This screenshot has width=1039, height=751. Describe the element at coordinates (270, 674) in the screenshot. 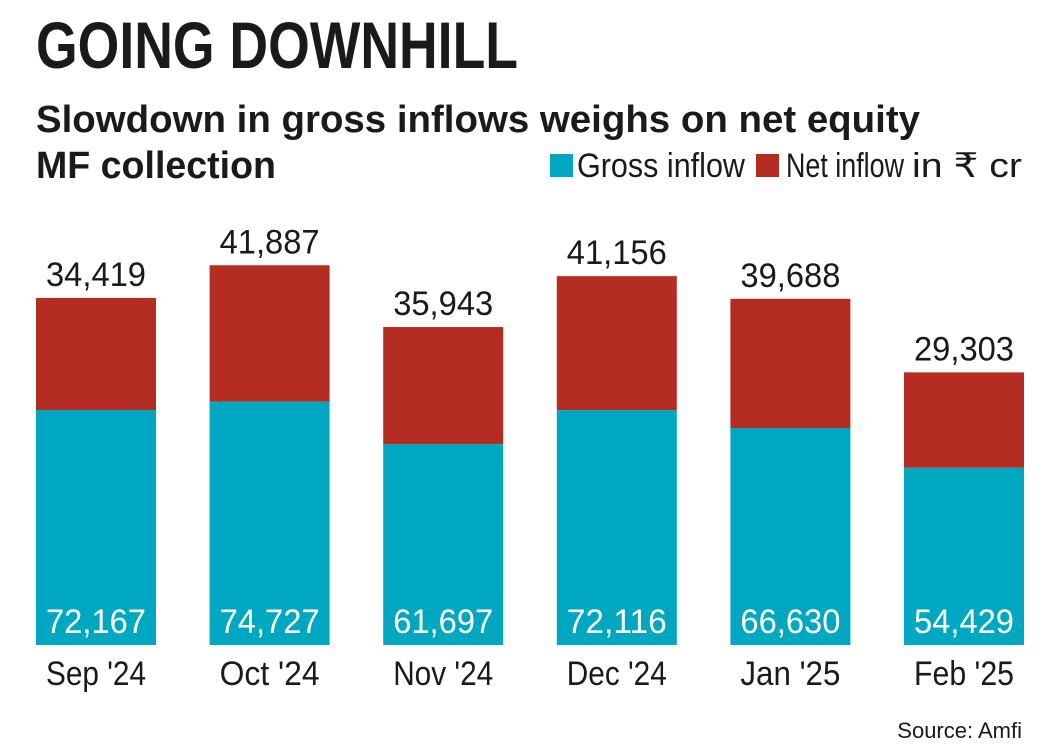

I see `x-tick-label: Oct '24` at that location.